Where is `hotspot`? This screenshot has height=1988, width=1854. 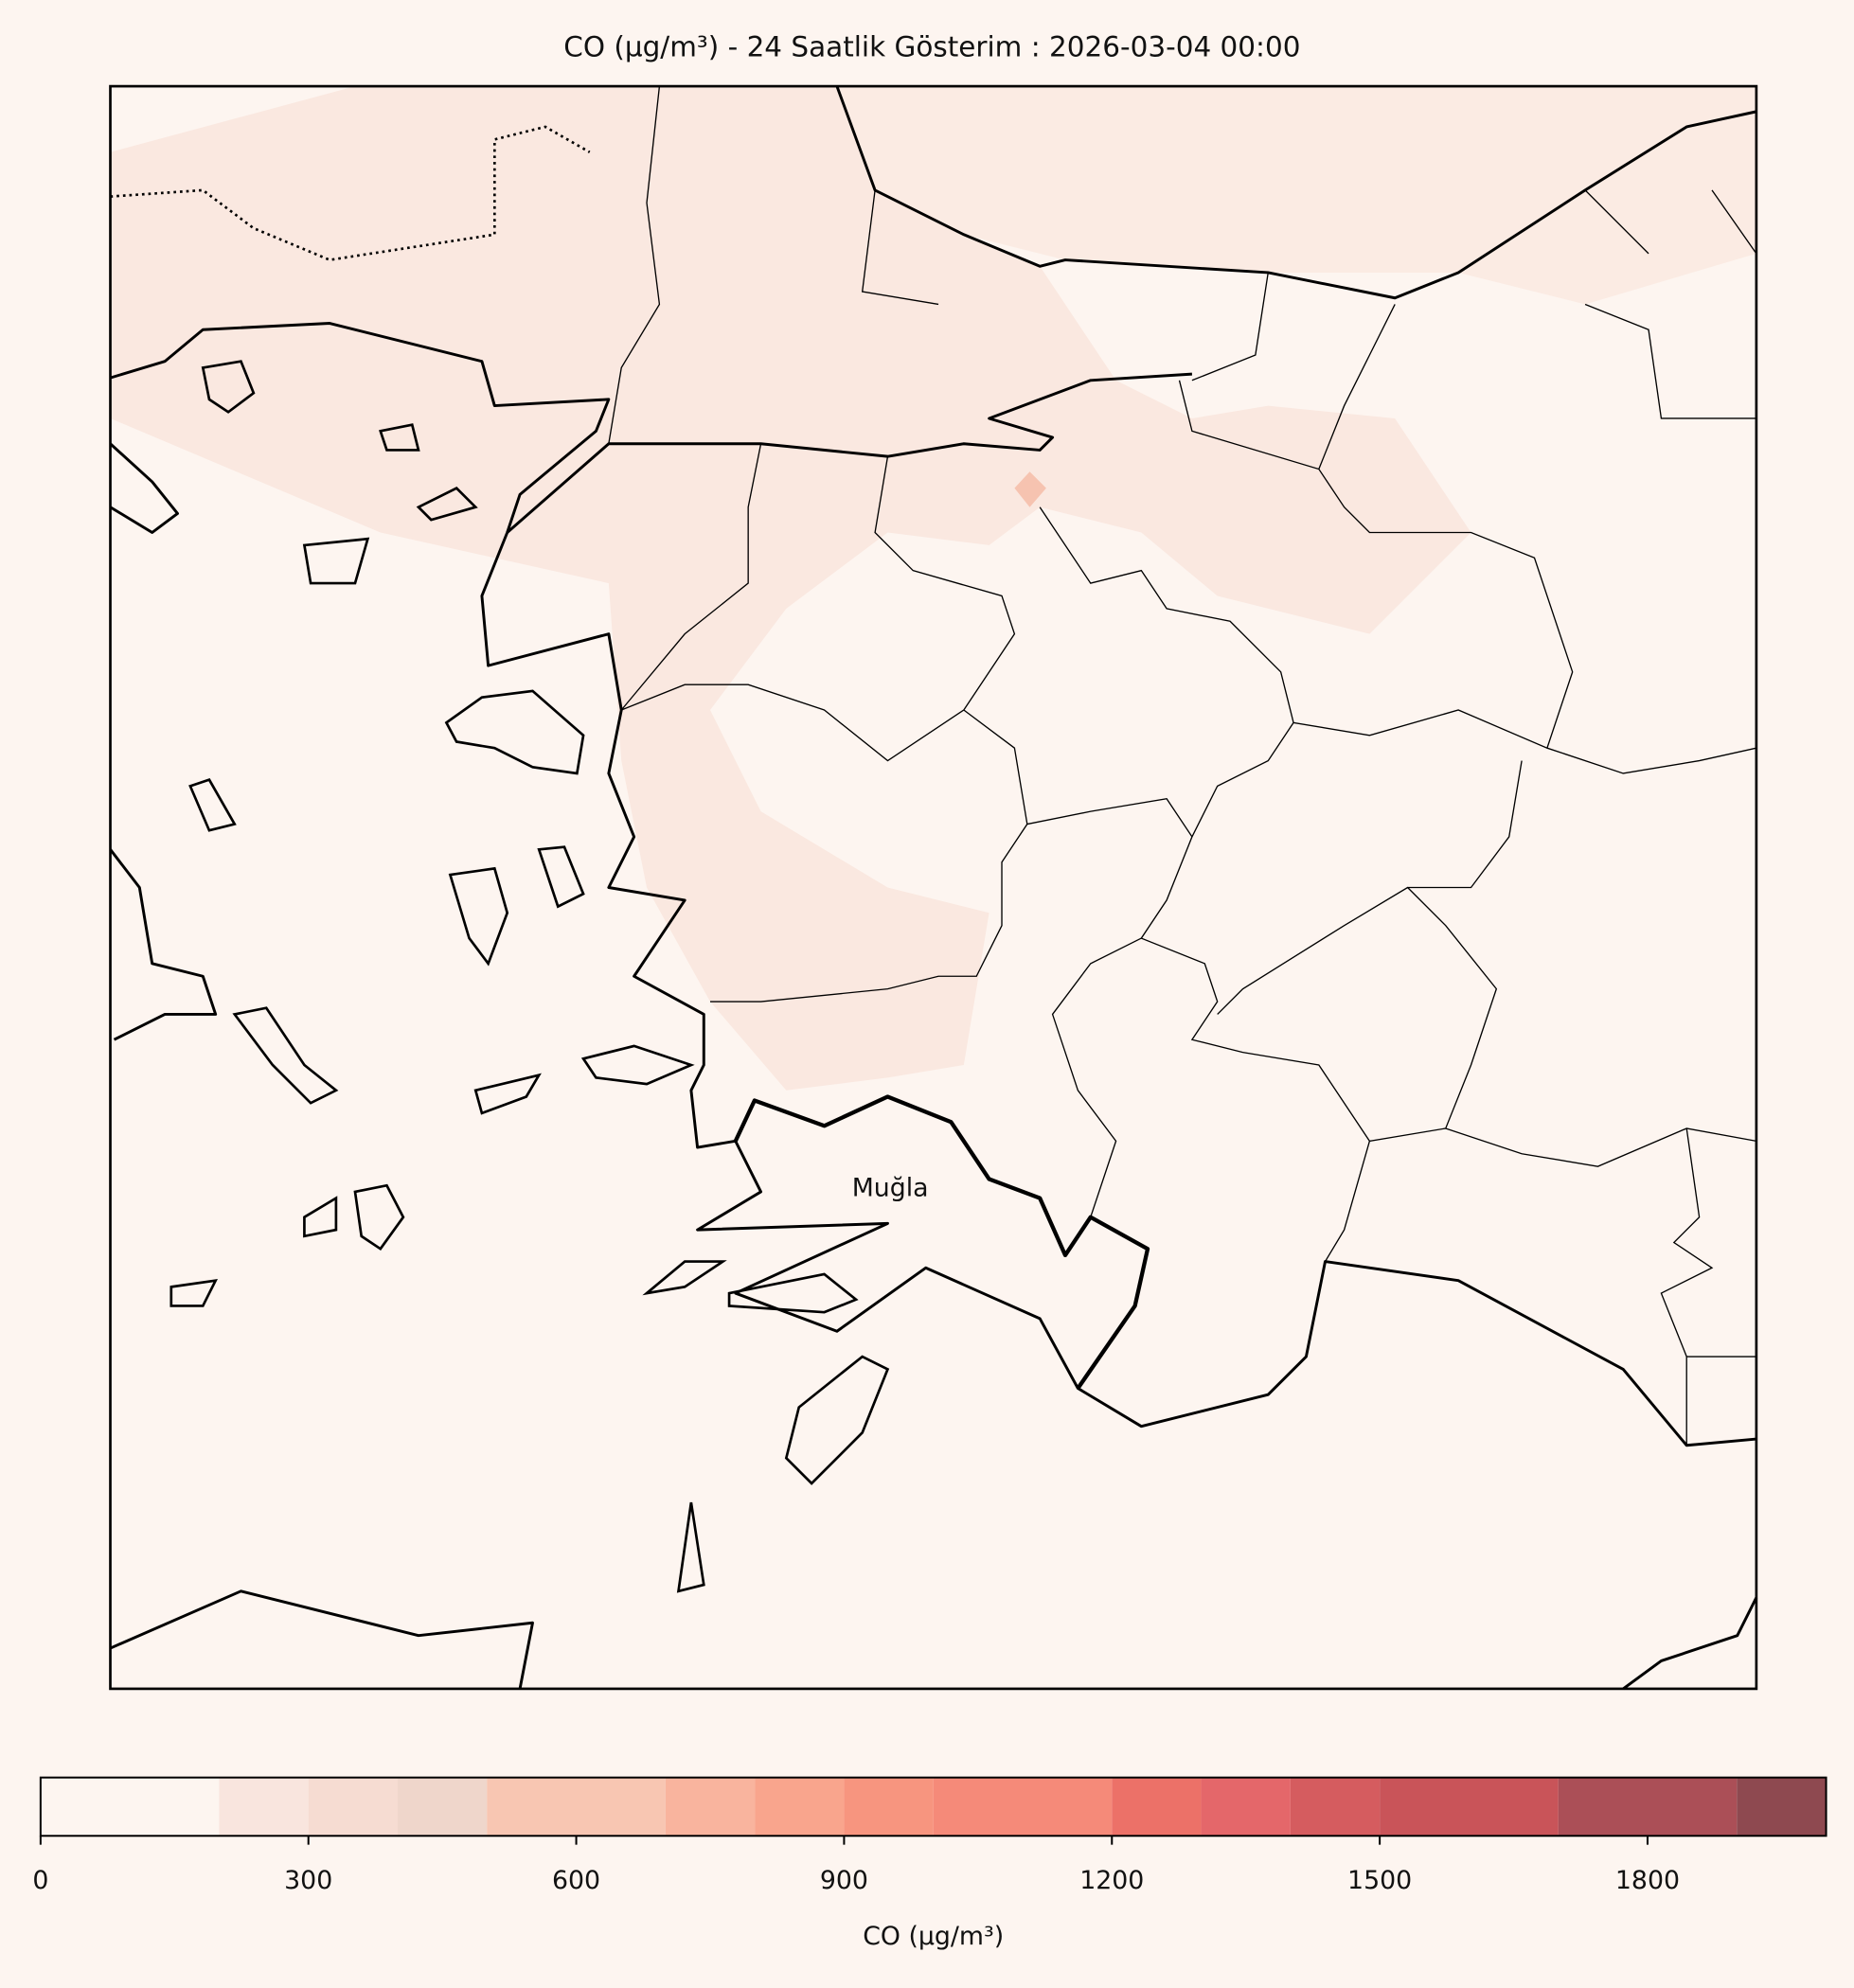 hotspot is located at coordinates (1030, 489).